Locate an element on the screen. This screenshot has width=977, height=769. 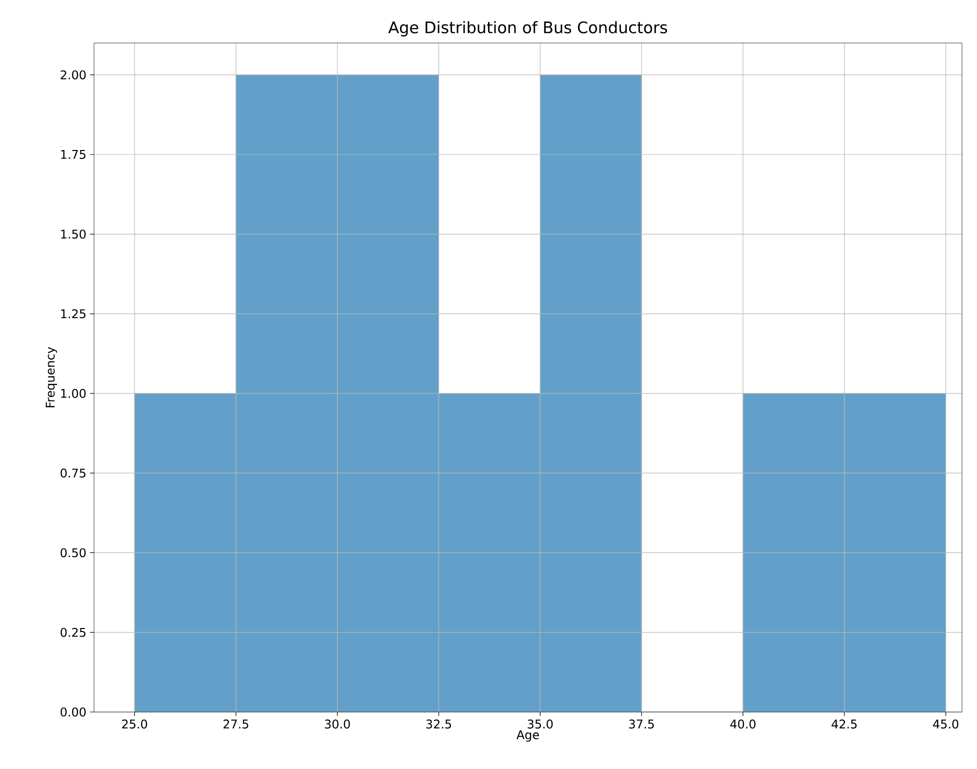
y-tick-label: 0.00 is located at coordinates (73, 712).